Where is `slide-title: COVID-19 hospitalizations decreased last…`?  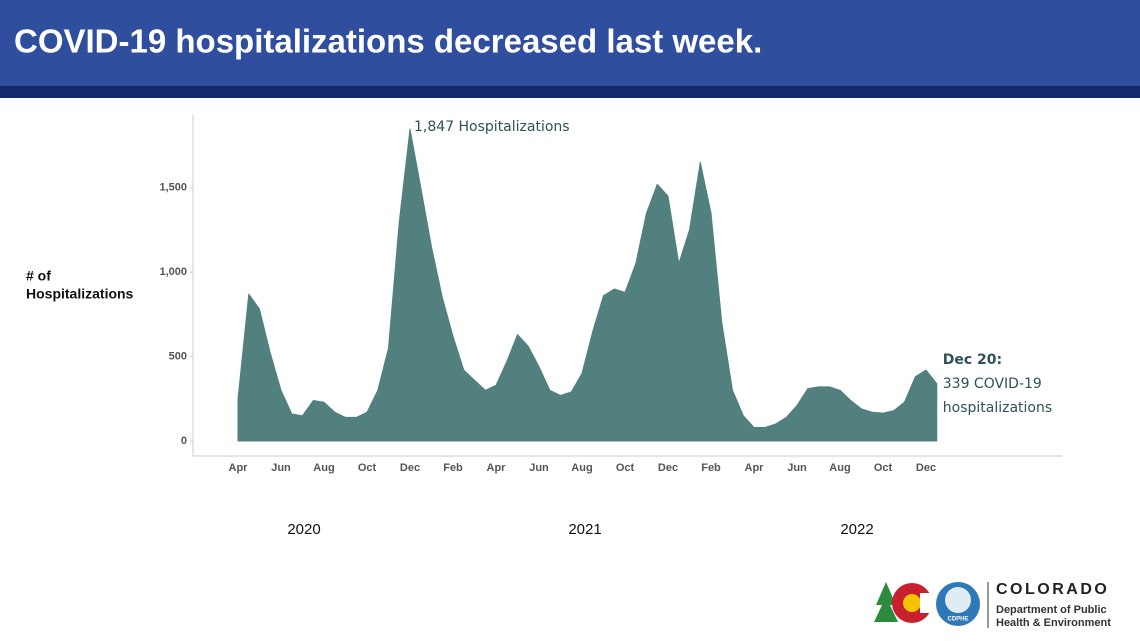 slide-title: COVID-19 hospitalizations decreased last… is located at coordinates (388, 41).